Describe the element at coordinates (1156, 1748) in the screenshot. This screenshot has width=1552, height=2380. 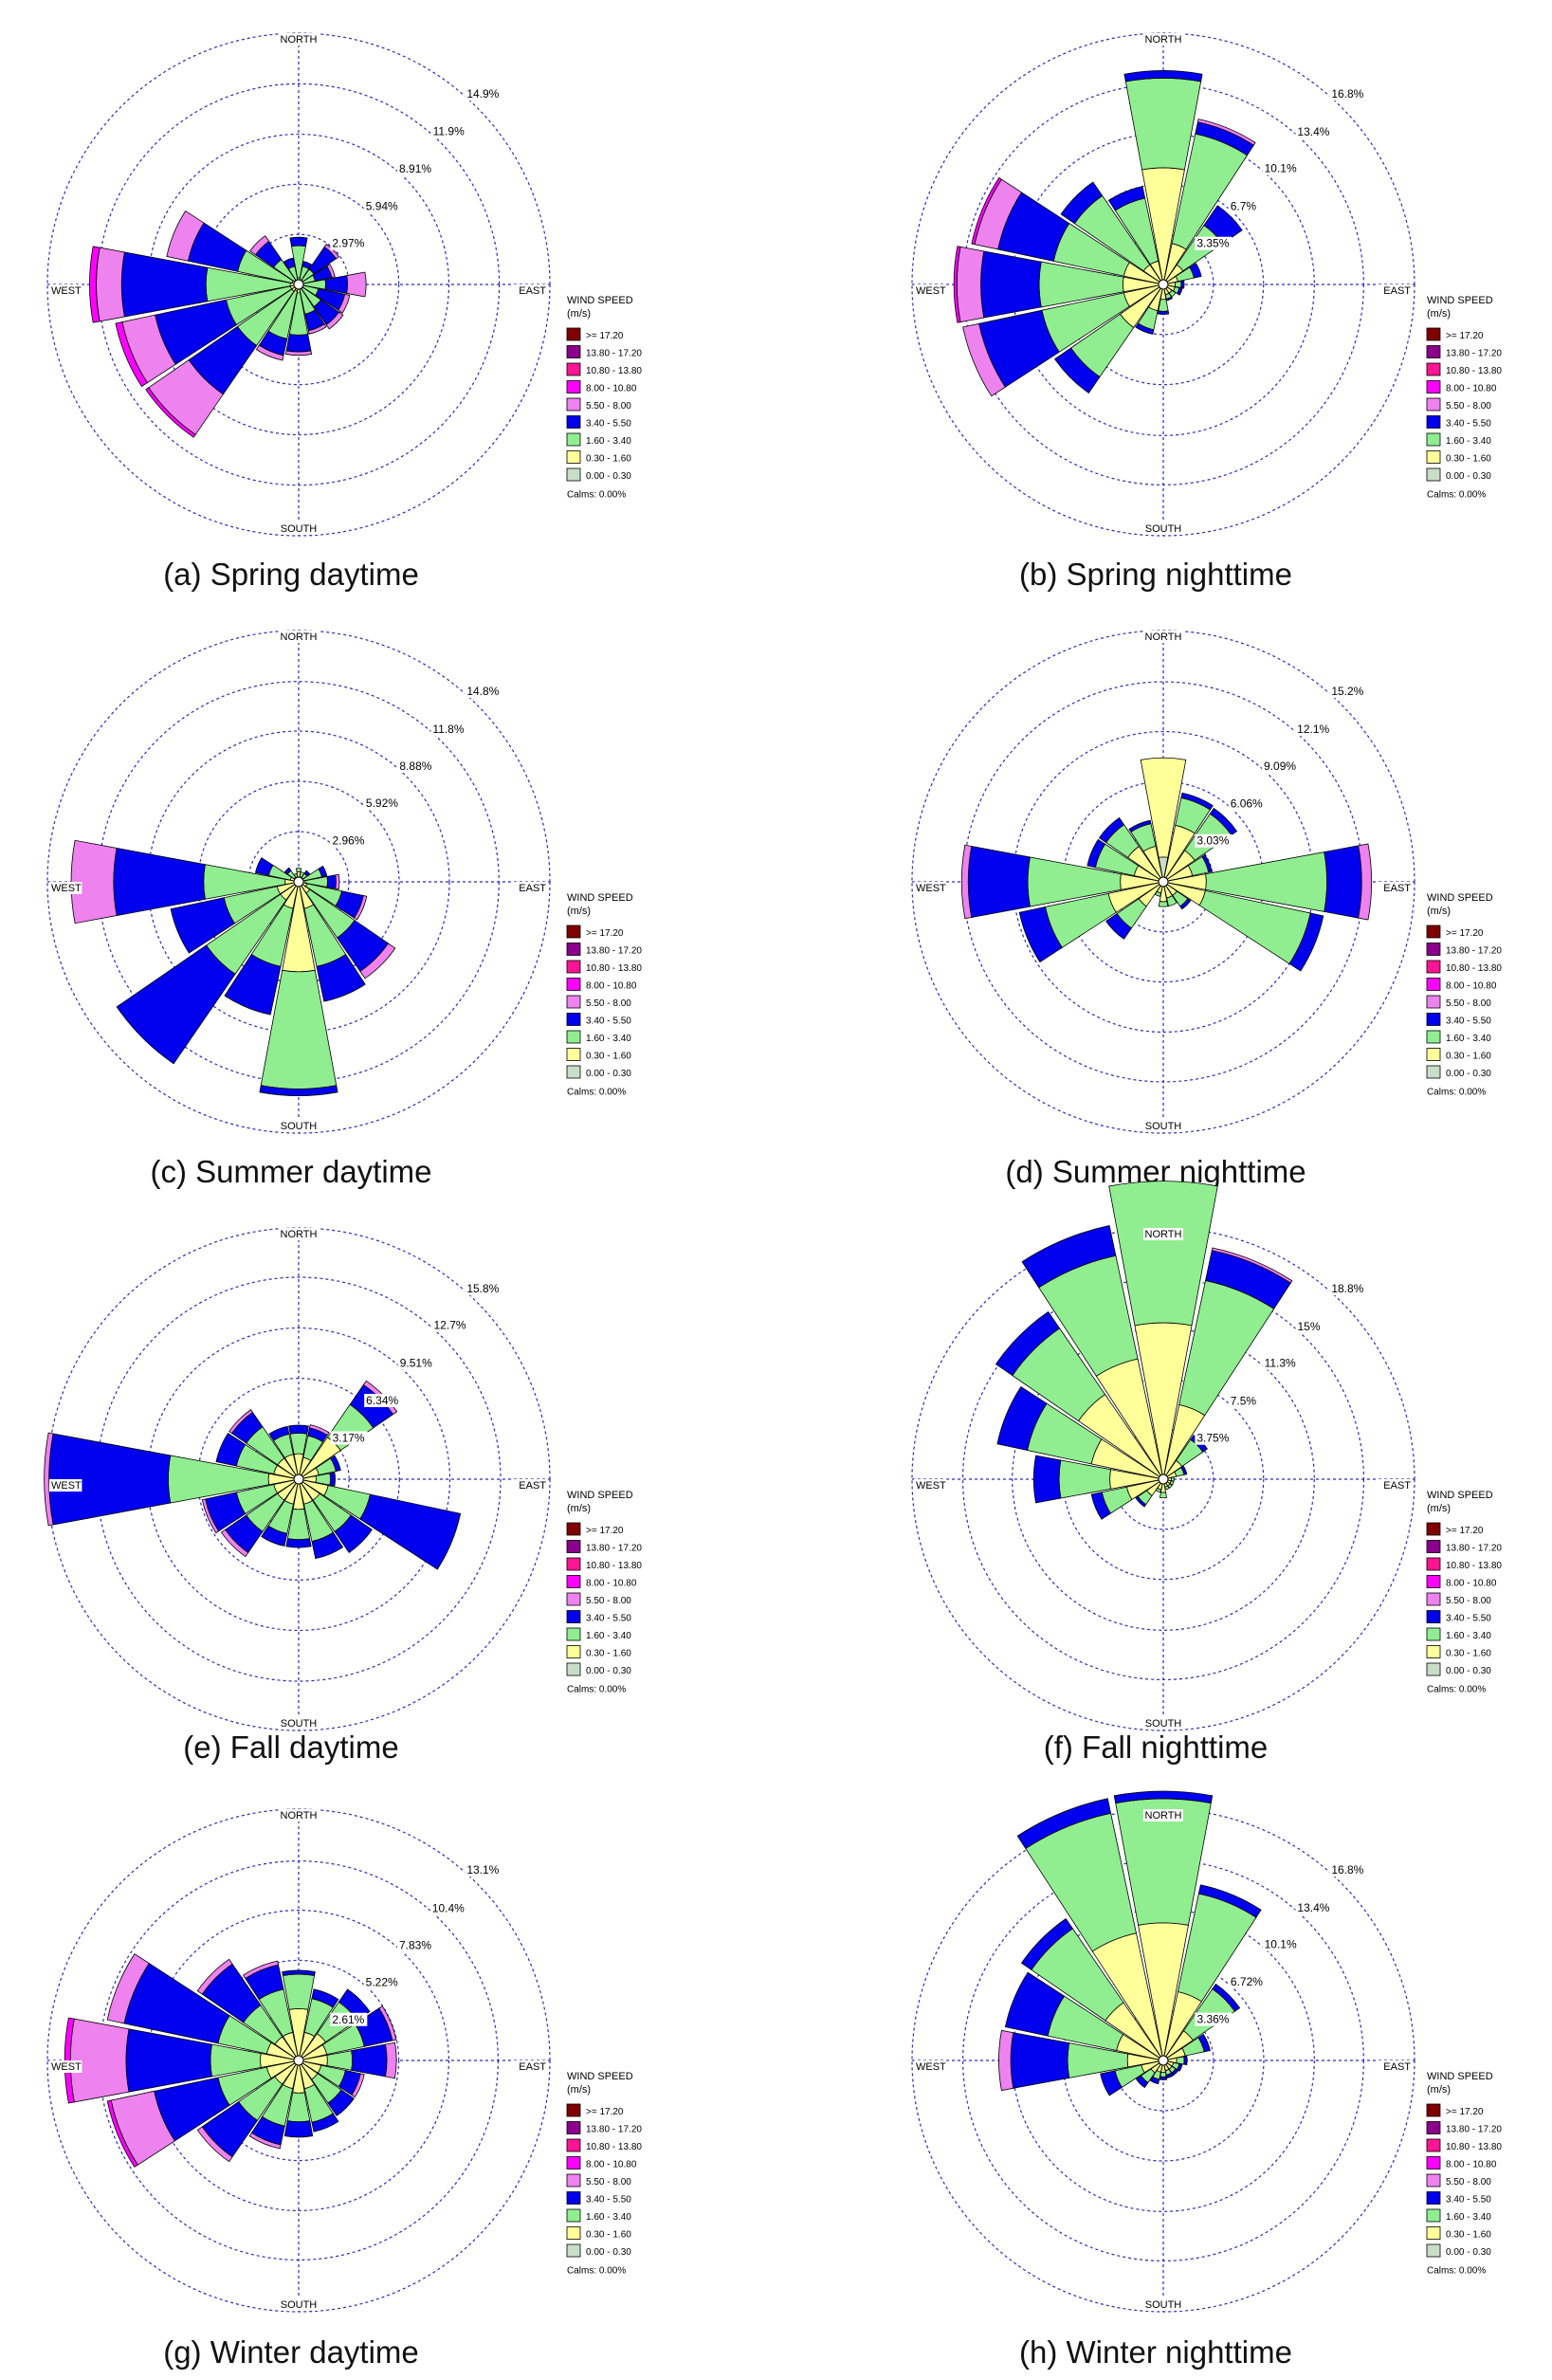
I see `panel-caption: (f) Fall nighttime` at that location.